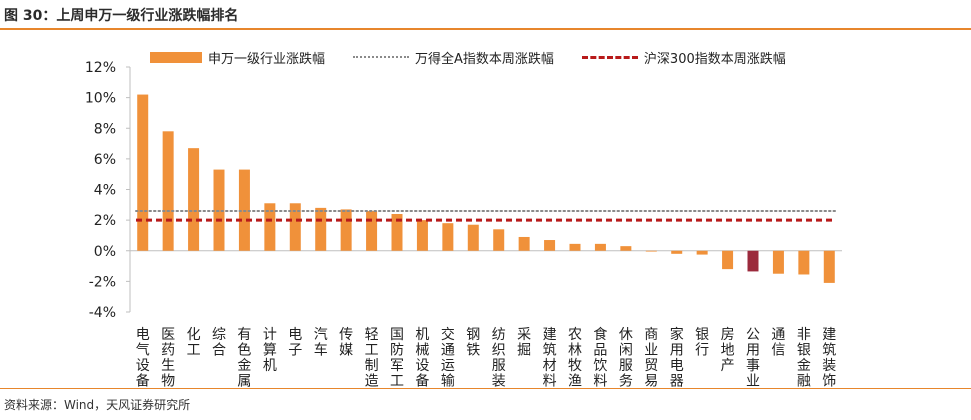  What do you see at coordinates (105, 129) in the screenshot?
I see `y-tick-label: 8%` at bounding box center [105, 129].